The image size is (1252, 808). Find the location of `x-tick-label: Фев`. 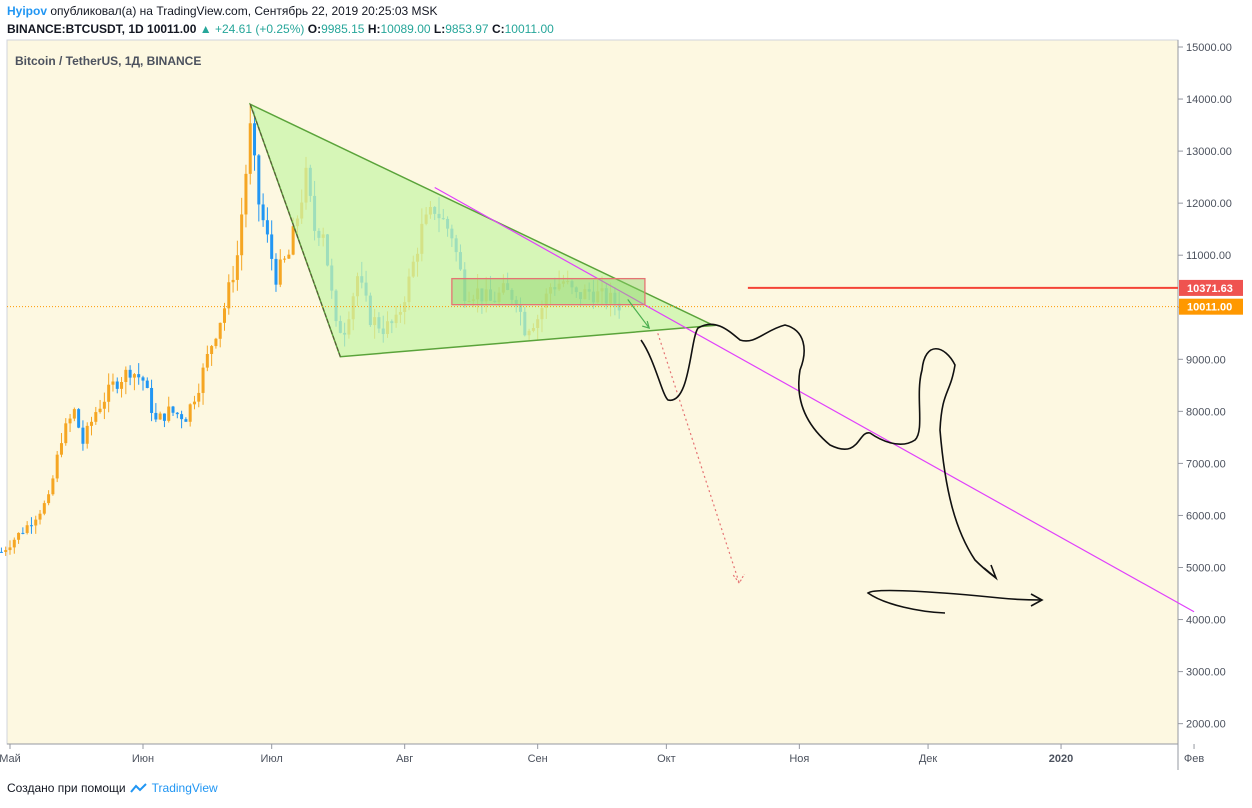

x-tick-label: Фев is located at coordinates (1194, 759).